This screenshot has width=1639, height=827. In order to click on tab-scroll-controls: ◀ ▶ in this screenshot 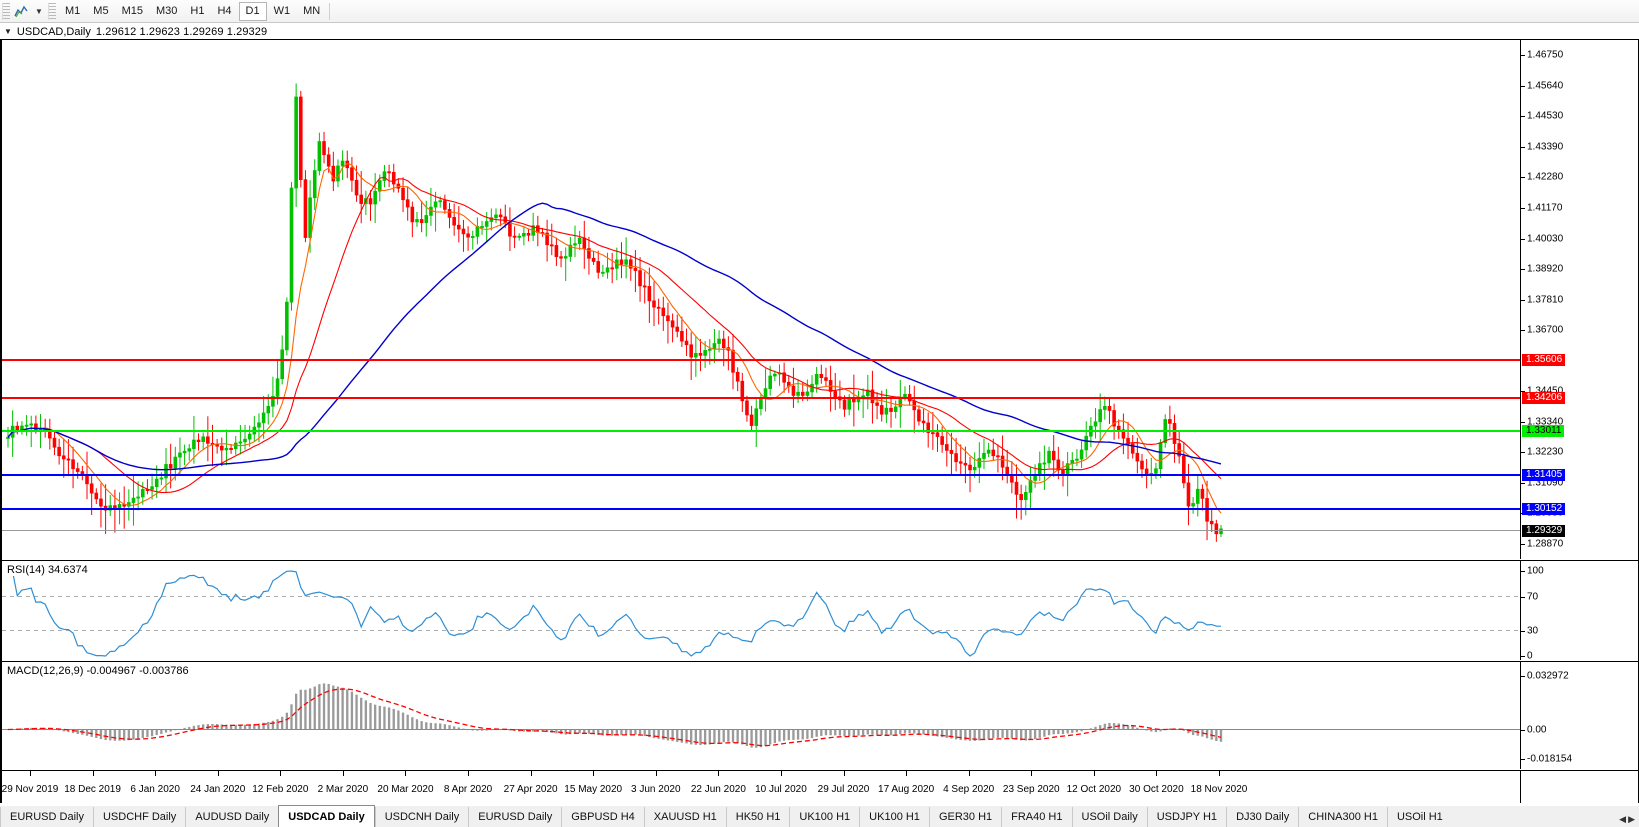, I will do `click(1627, 820)`.